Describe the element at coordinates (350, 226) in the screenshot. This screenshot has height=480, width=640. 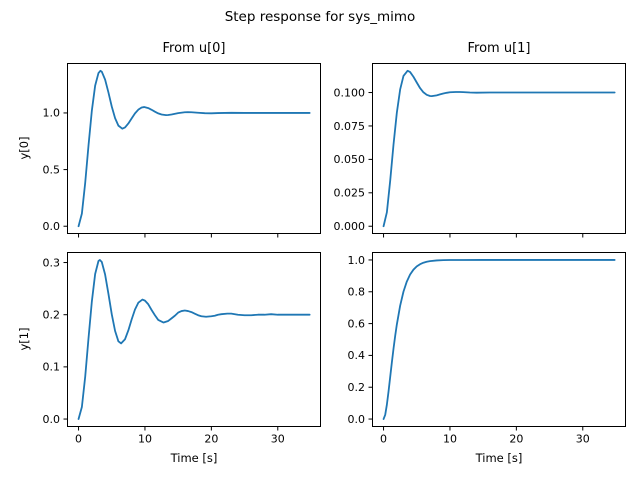
I see `y-tick-label: 0.000` at that location.